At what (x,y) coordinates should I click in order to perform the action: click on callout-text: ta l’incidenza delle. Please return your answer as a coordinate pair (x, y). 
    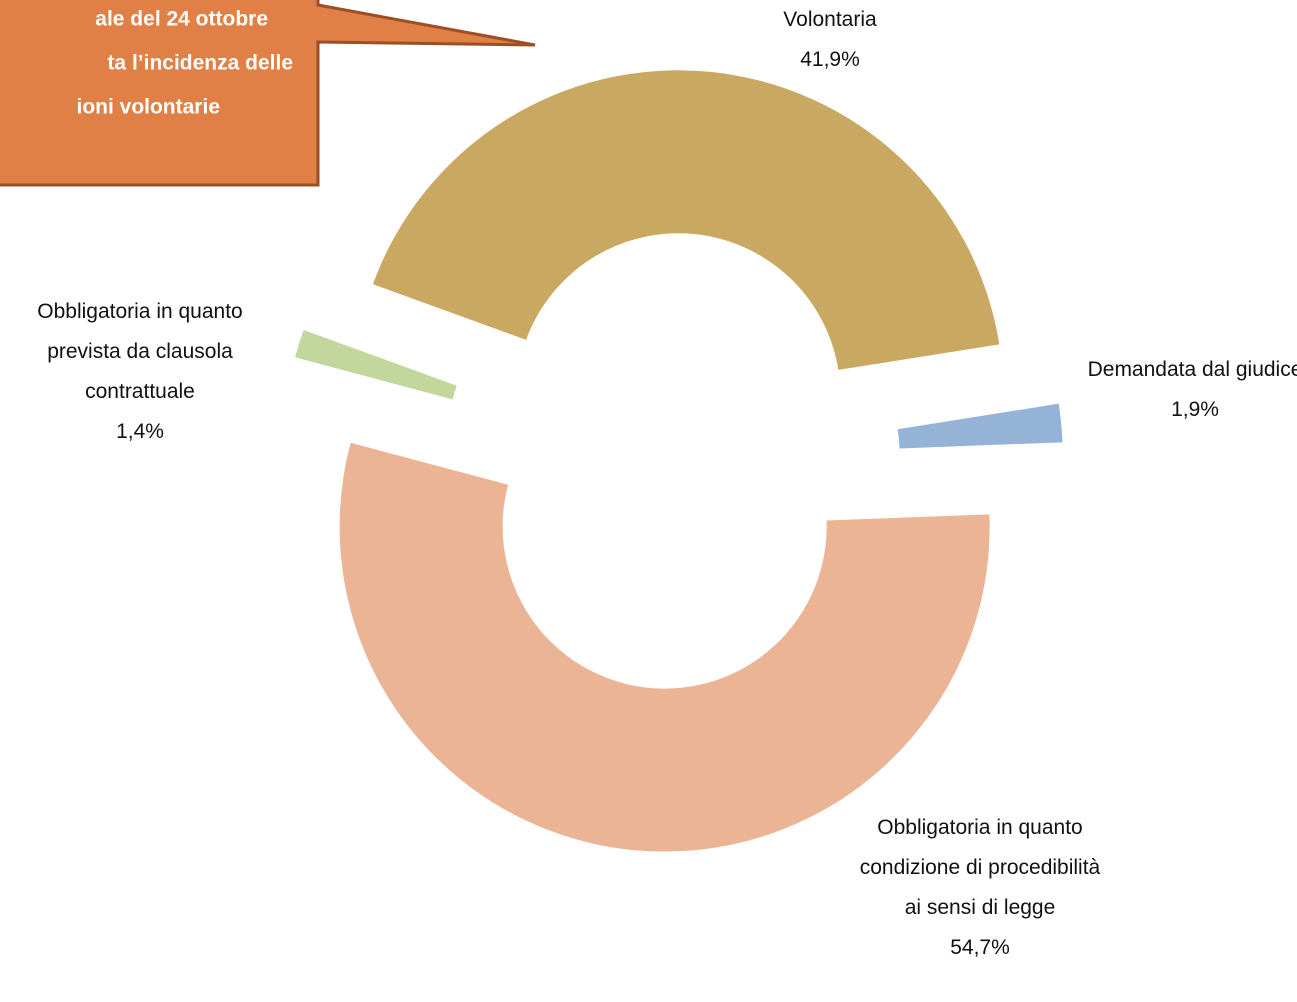
    Looking at the image, I should click on (200, 63).